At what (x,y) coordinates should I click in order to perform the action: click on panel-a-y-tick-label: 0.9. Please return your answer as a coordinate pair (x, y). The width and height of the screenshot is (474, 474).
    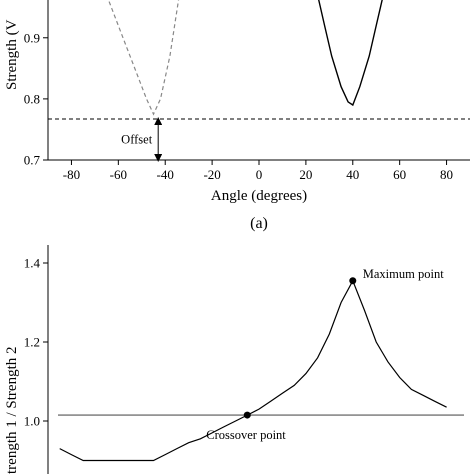
    Looking at the image, I should click on (32, 37).